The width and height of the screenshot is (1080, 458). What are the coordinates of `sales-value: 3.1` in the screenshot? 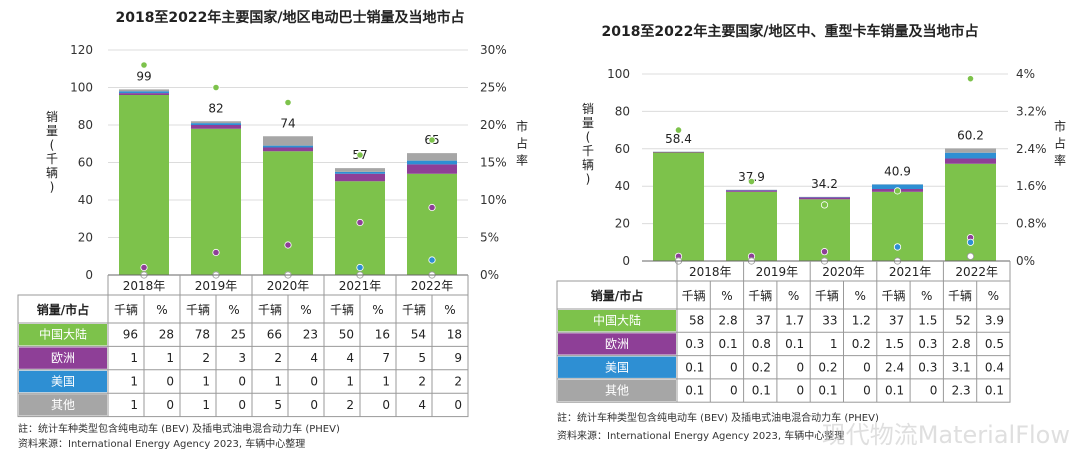 It's located at (961, 367).